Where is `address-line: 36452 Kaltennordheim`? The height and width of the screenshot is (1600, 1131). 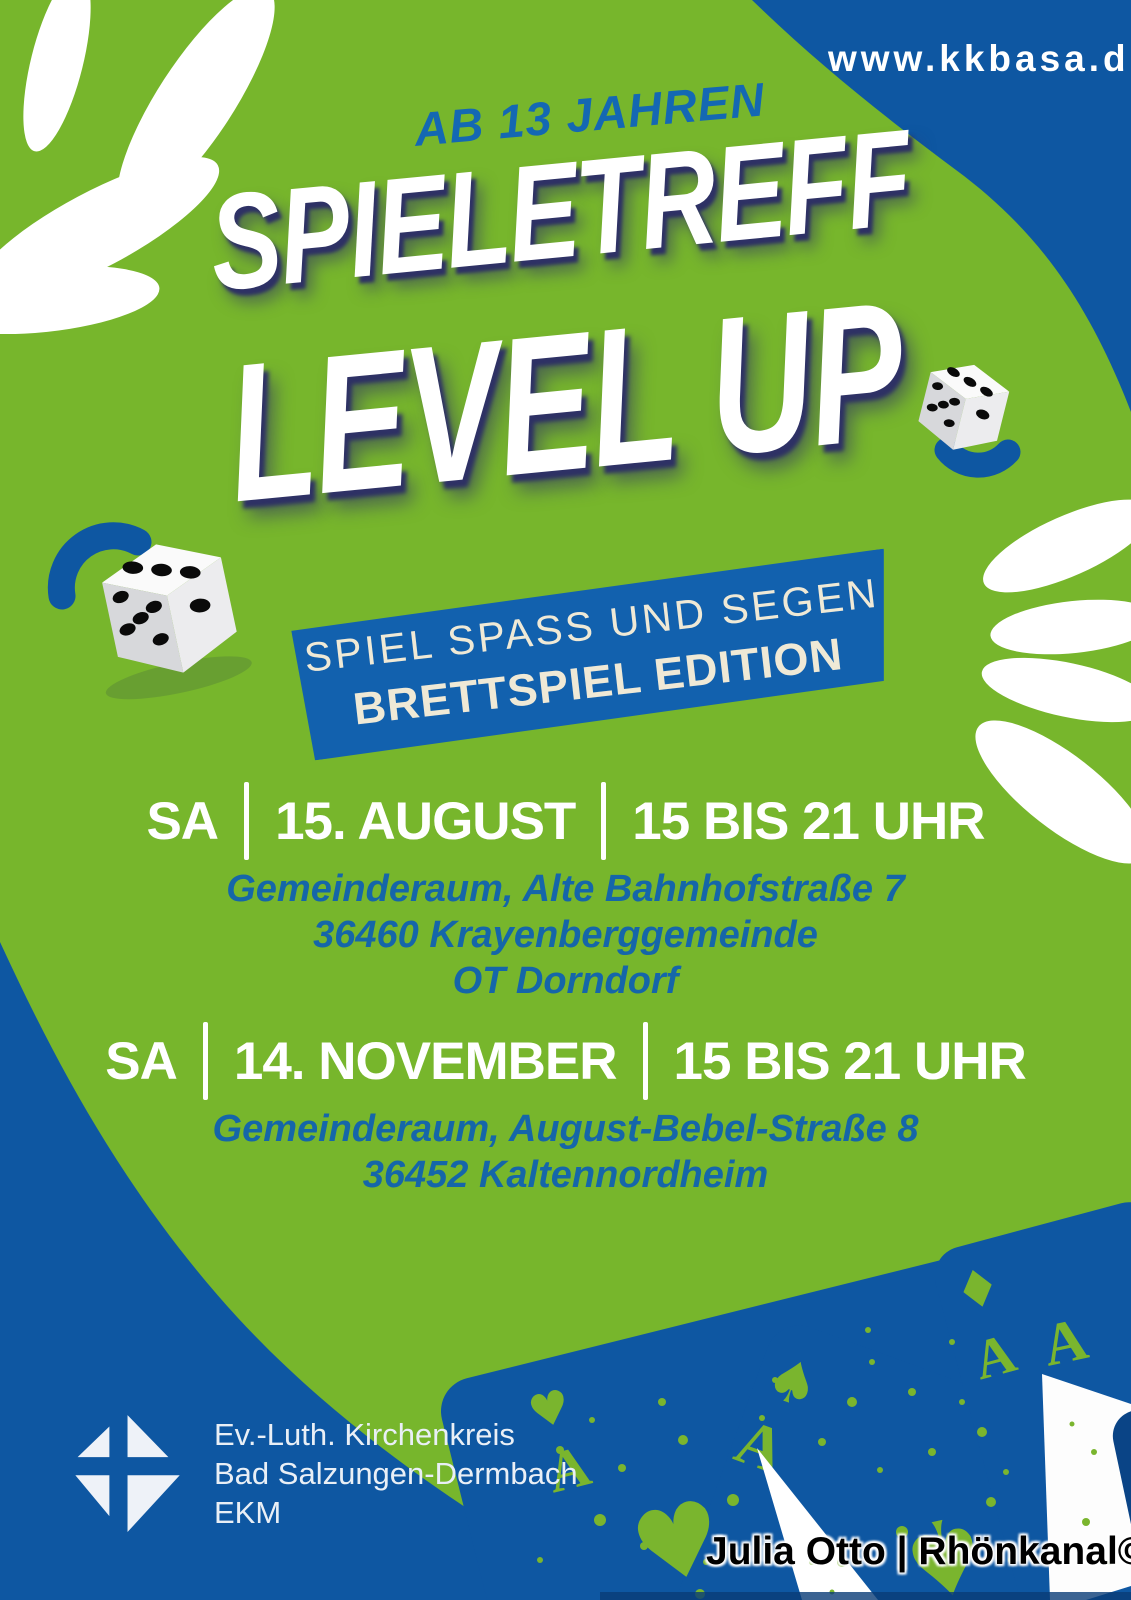
address-line: 36452 Kaltennordheim is located at coordinates (565, 1175).